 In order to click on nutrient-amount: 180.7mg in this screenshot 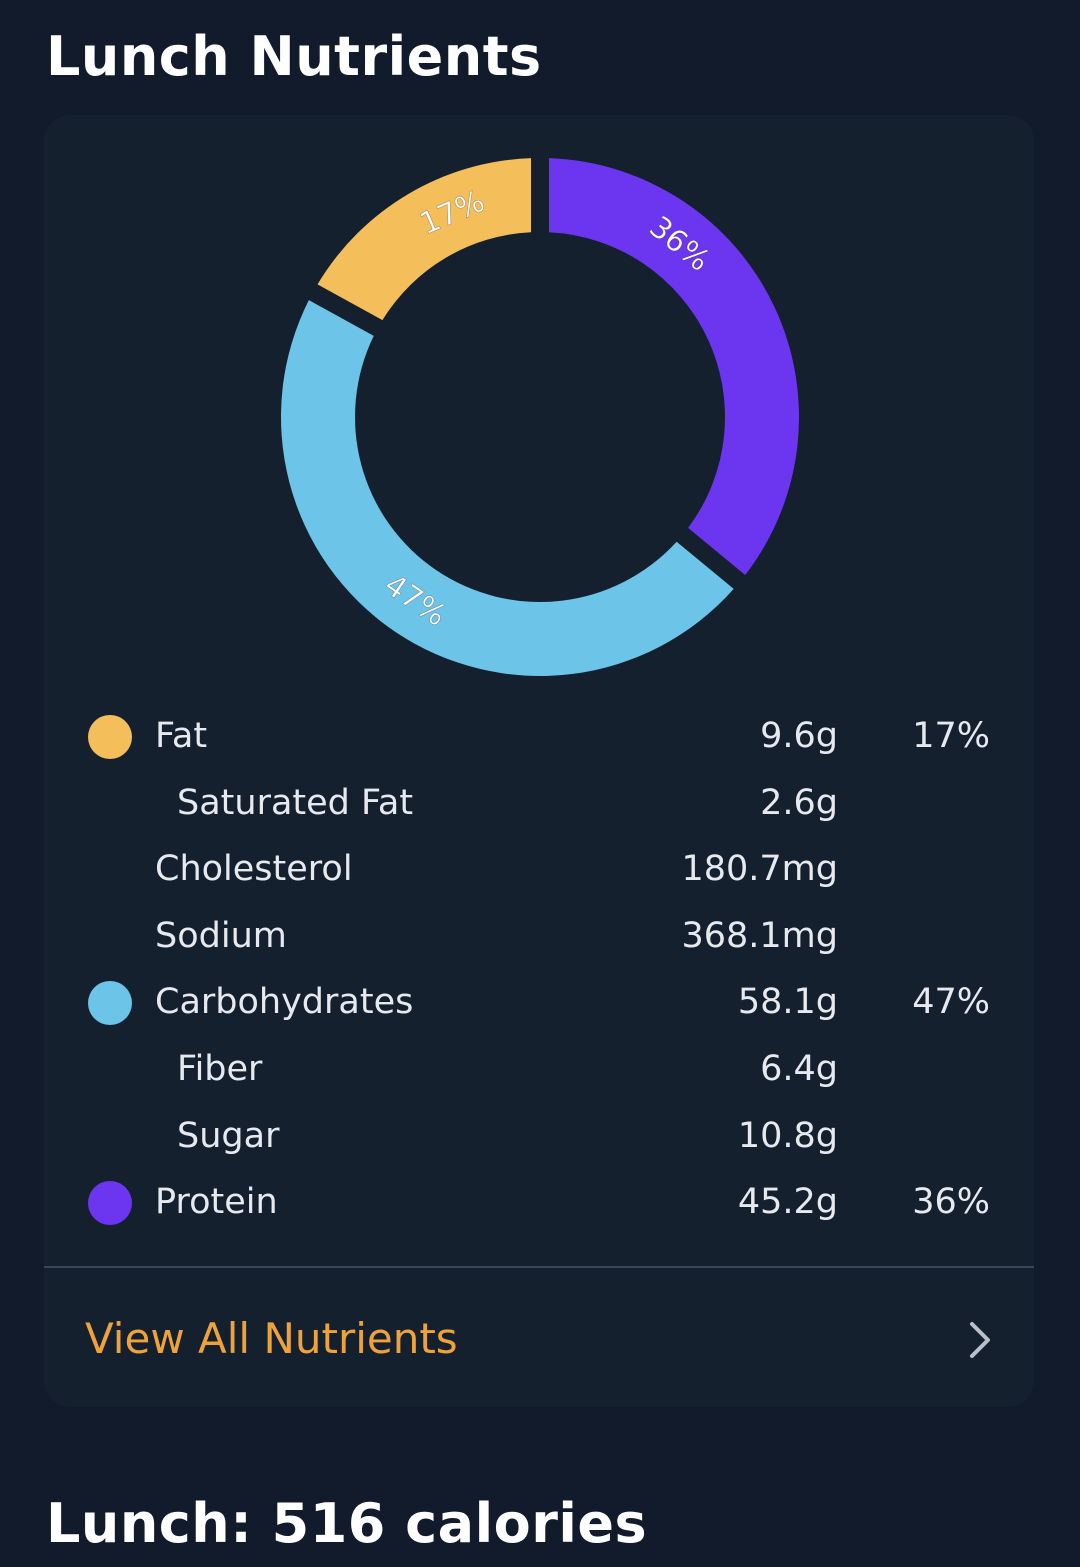, I will do `click(759, 869)`.